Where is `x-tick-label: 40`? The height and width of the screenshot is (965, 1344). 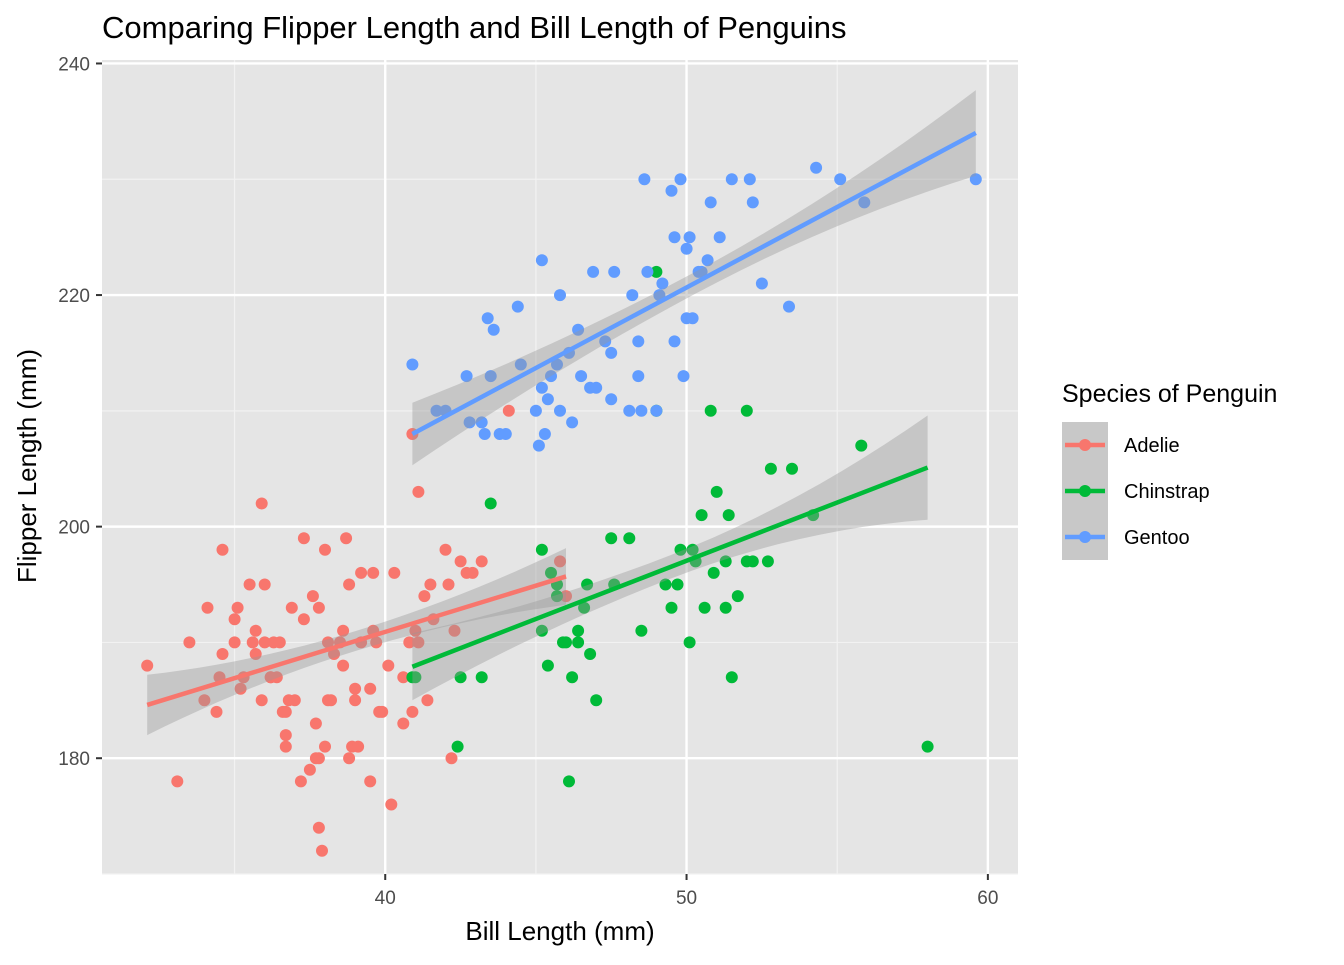
x-tick-label: 40 is located at coordinates (385, 898).